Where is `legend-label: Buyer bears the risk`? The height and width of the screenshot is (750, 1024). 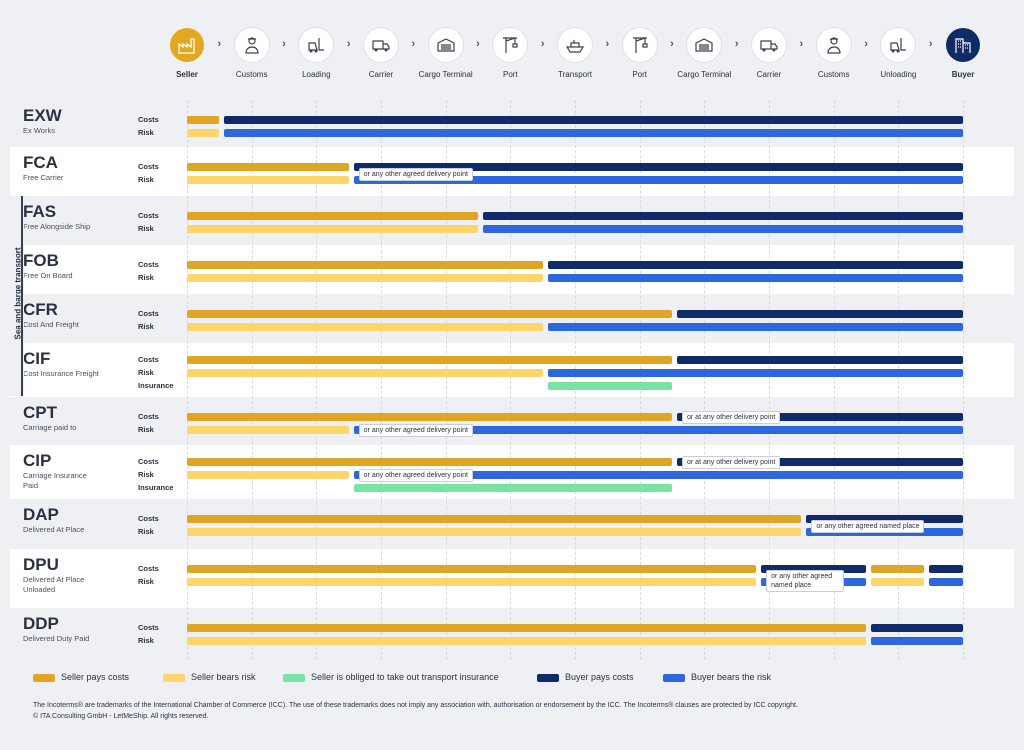 legend-label: Buyer bears the risk is located at coordinates (731, 677).